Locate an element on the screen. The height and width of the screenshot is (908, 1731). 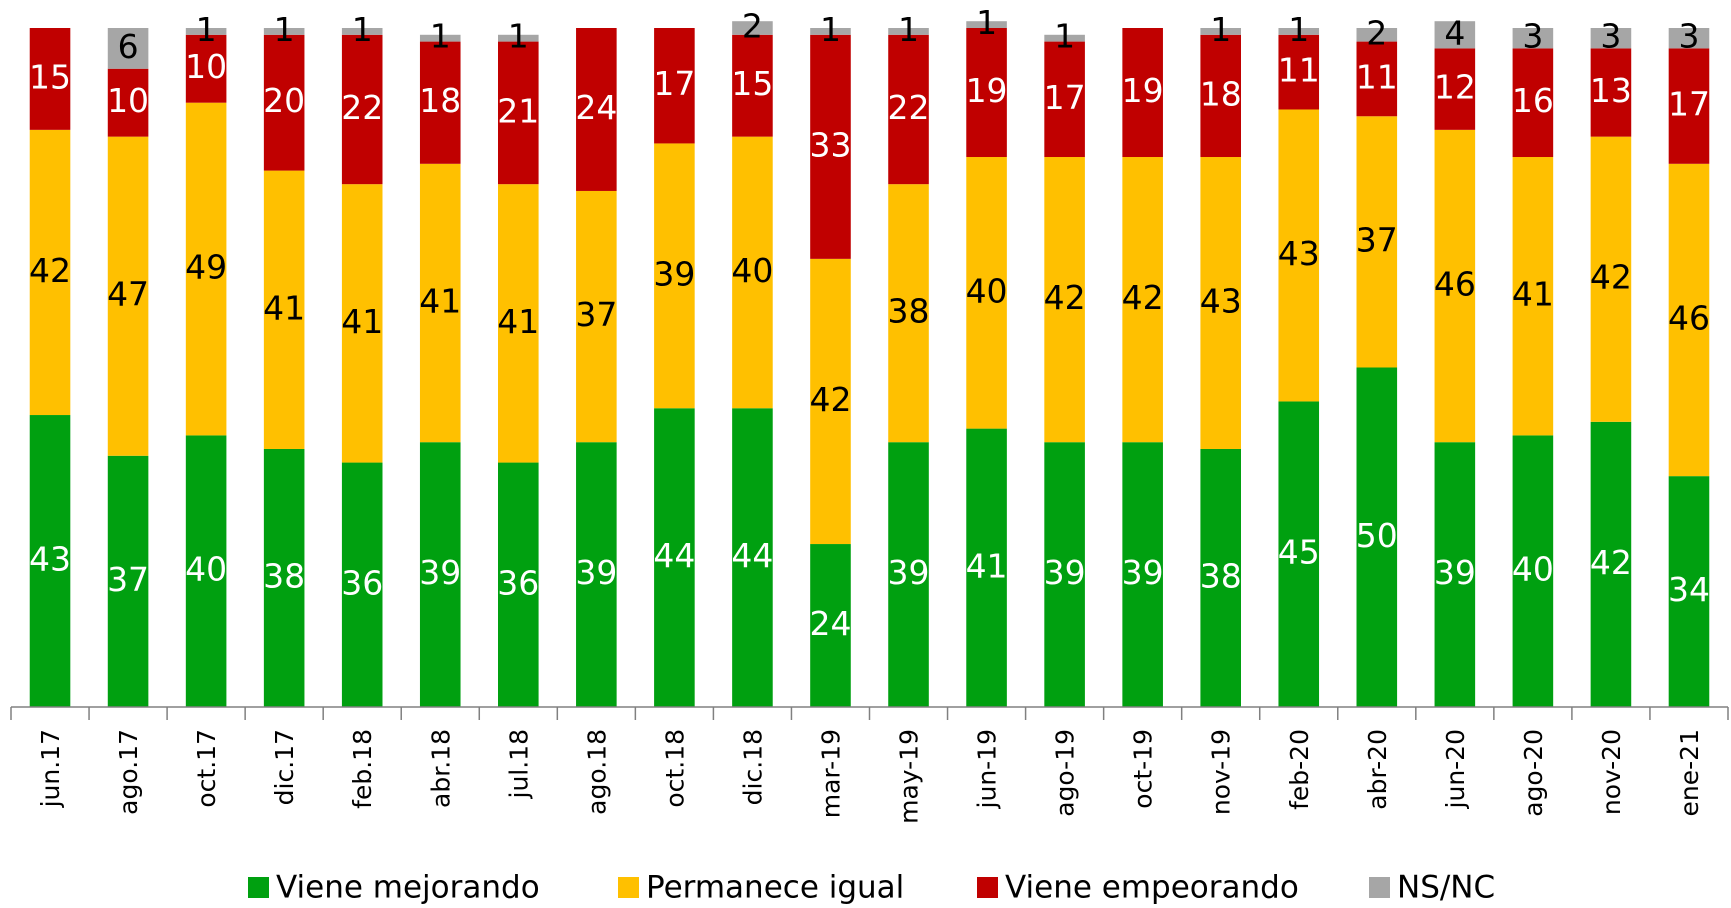
data-label: 20 is located at coordinates (284, 100).